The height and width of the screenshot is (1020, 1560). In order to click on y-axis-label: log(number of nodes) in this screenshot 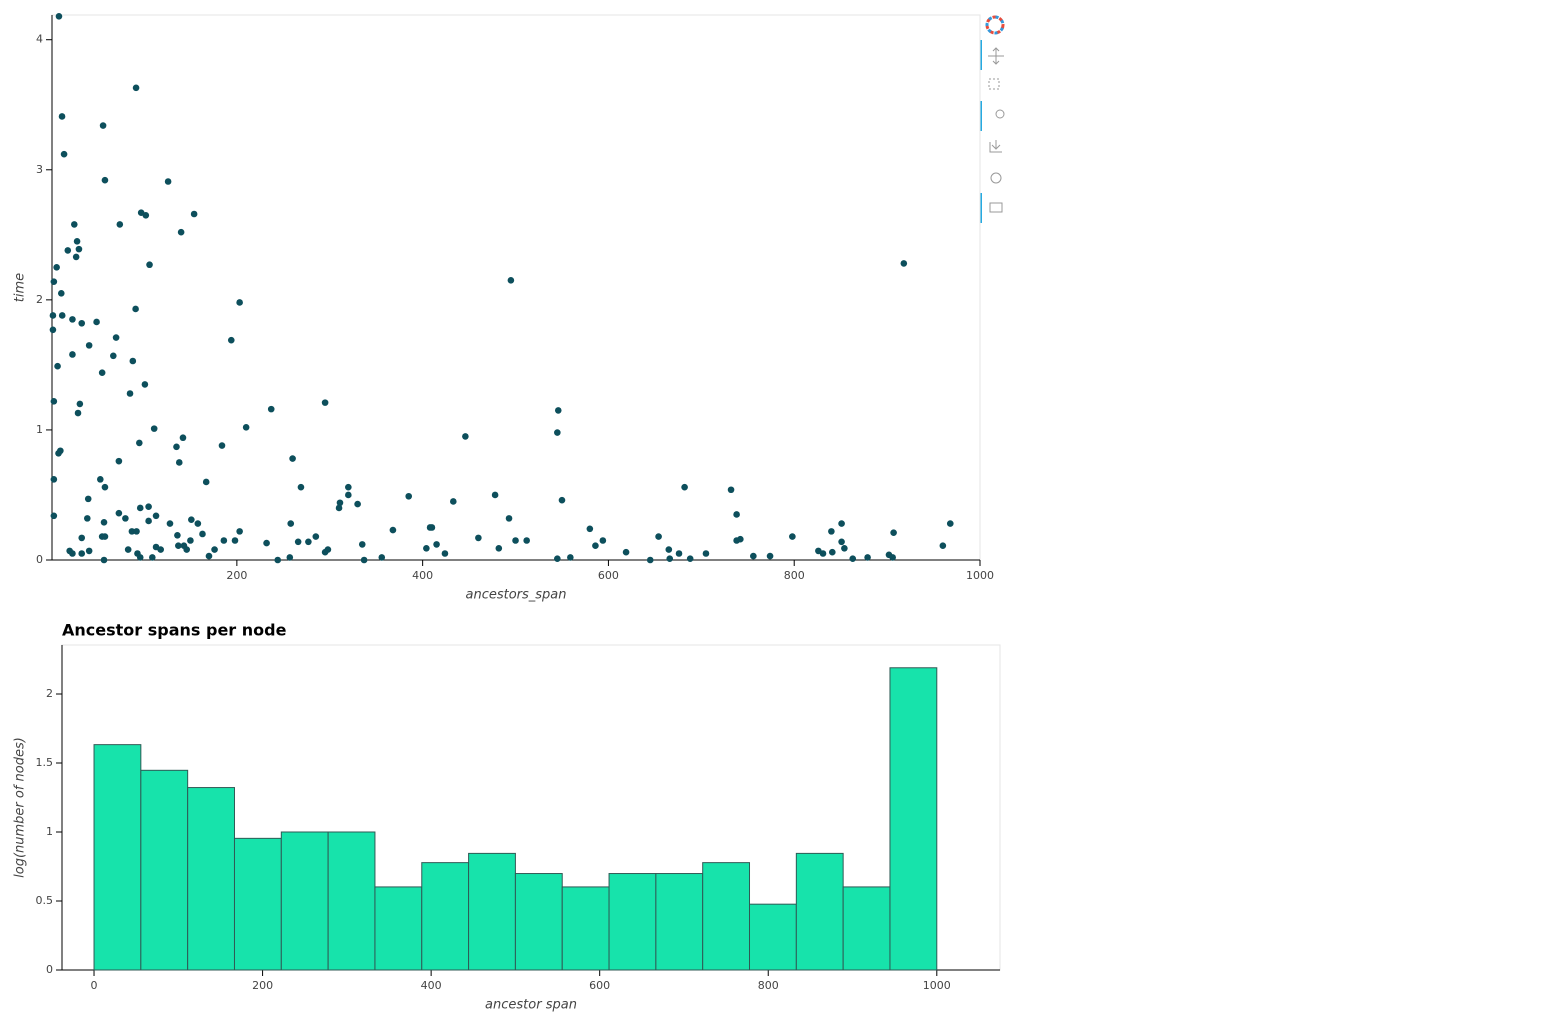, I will do `click(20, 807)`.